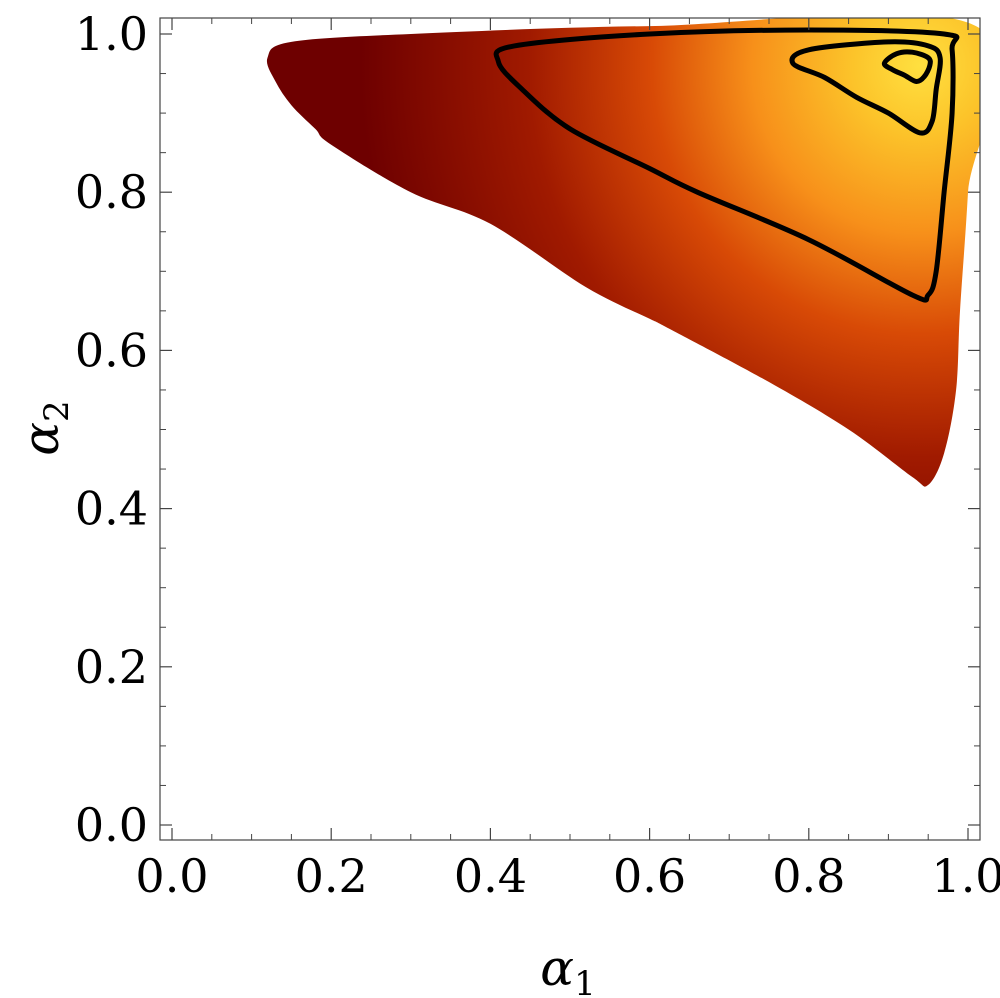  I want to click on x-tick-label: 0.0, so click(171, 876).